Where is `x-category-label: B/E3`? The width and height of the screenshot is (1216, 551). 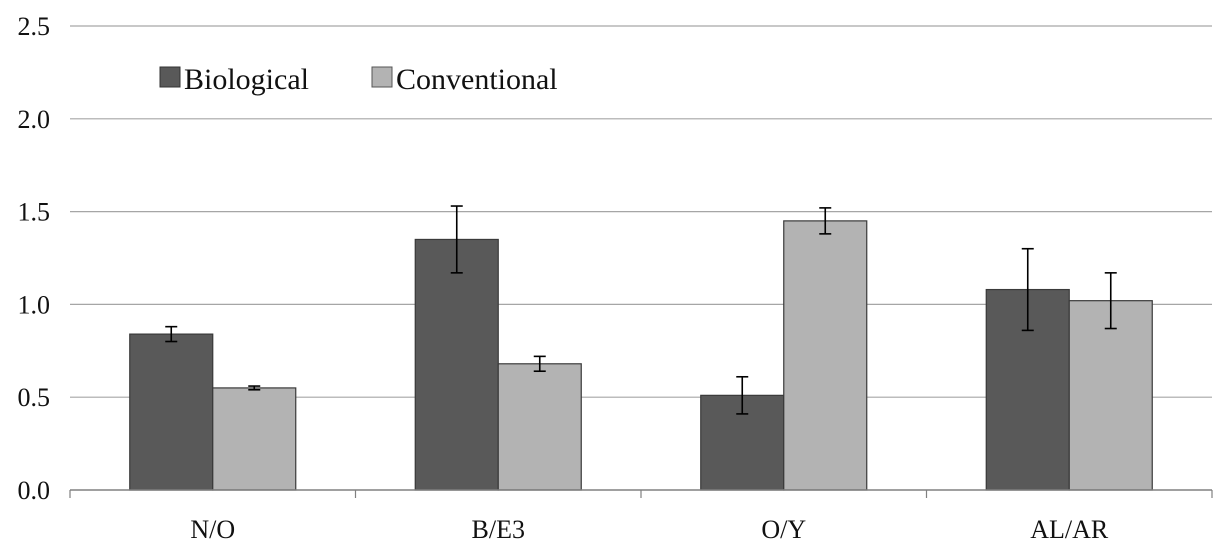
x-category-label: B/E3 is located at coordinates (498, 529).